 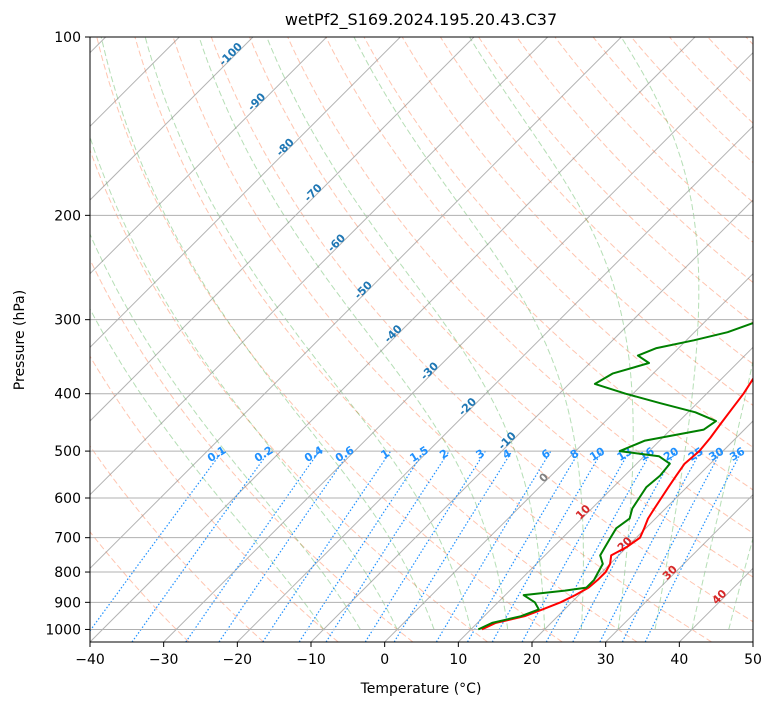 What do you see at coordinates (67, 499) in the screenshot?
I see `y-tick-label: 600` at bounding box center [67, 499].